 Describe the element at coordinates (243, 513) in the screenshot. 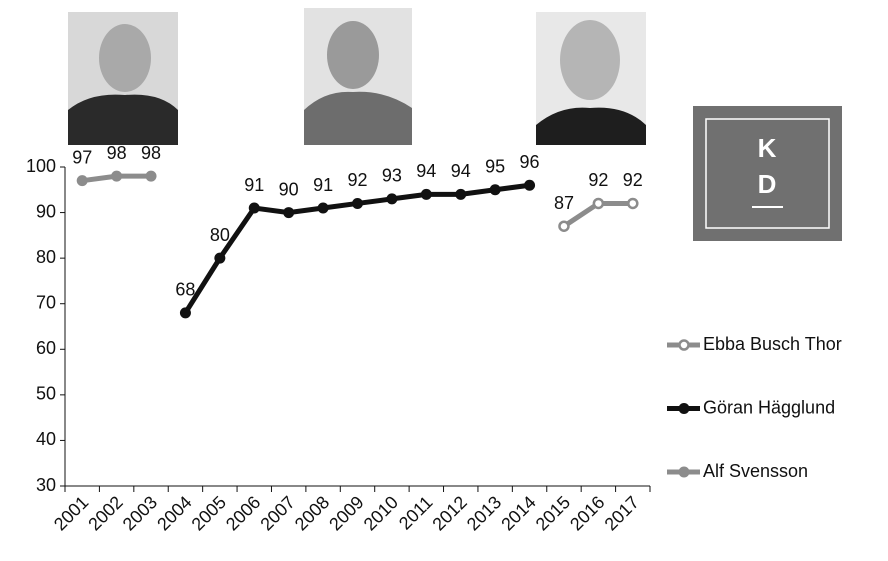

I see `x-tick-label: 2006` at that location.